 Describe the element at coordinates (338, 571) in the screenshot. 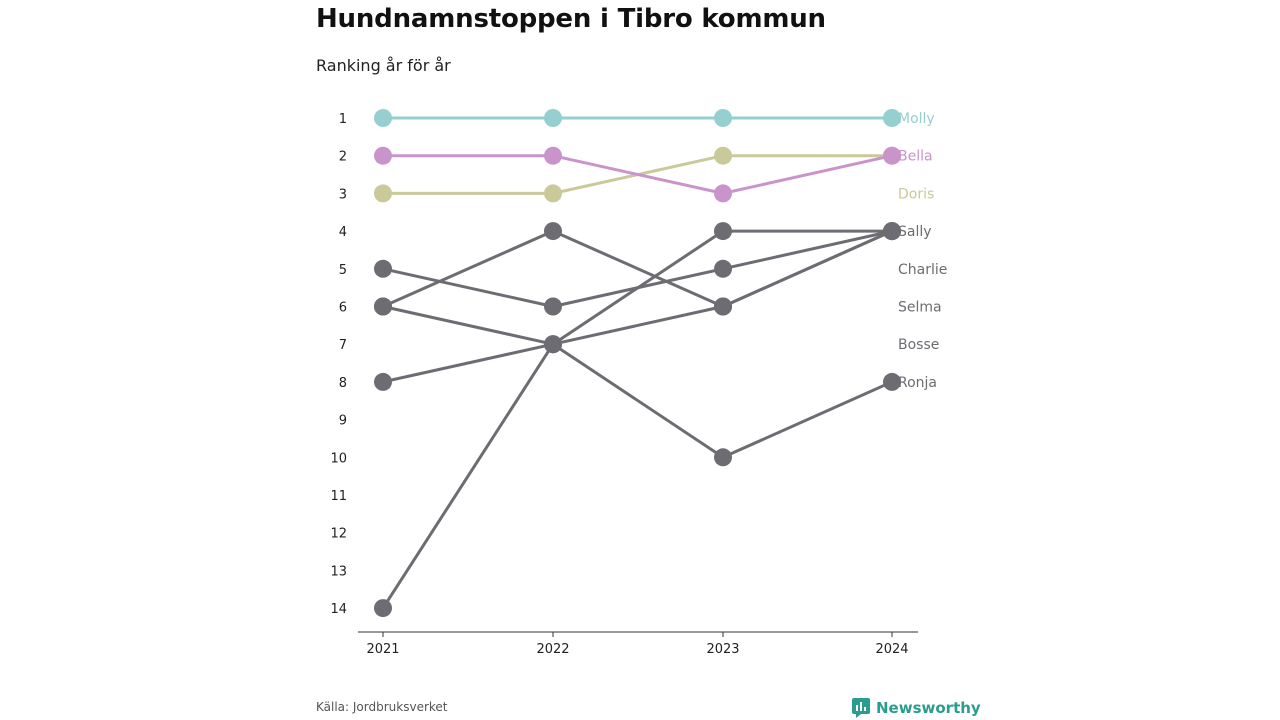

I see `y-tick-label: 13` at that location.